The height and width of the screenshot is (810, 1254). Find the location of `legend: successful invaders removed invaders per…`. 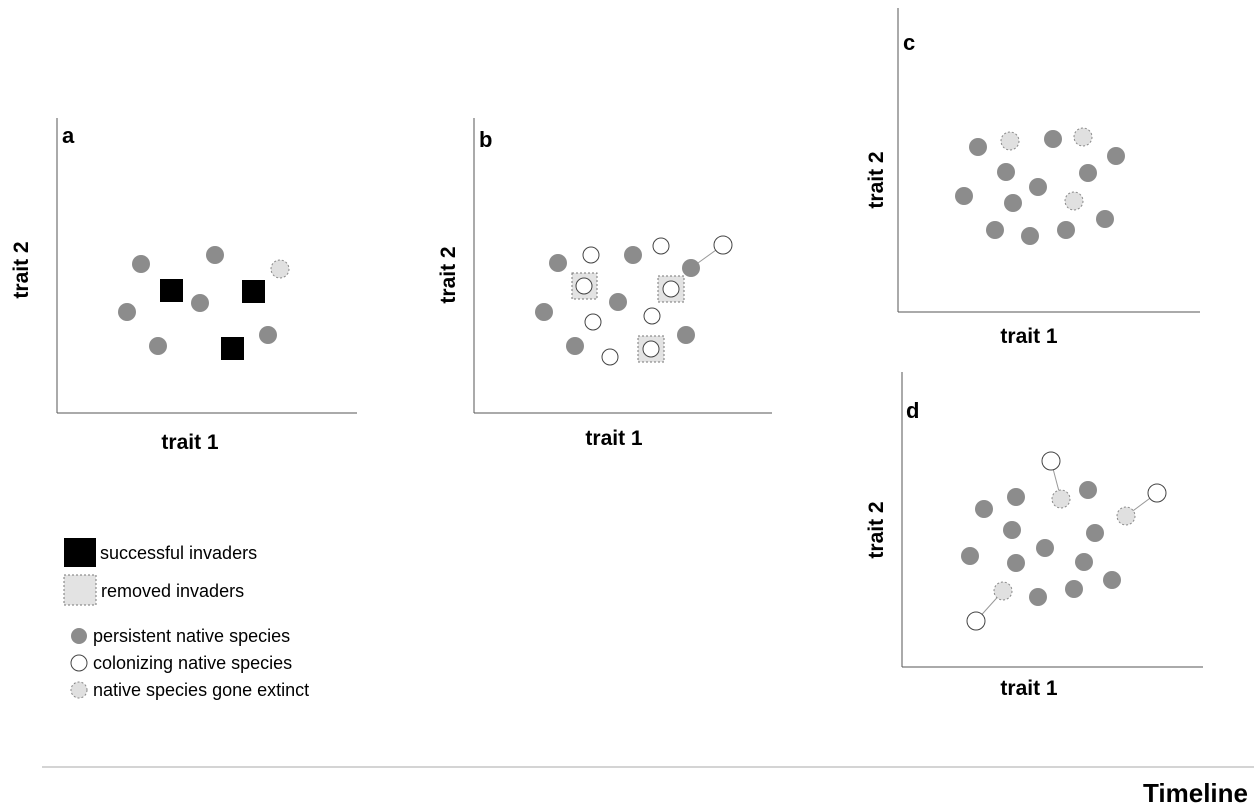

legend: successful invaders removed invaders per… is located at coordinates (186, 619).